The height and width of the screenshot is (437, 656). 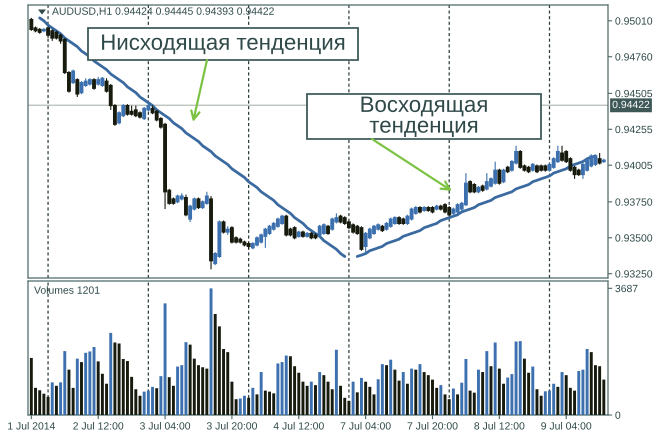 What do you see at coordinates (163, 11) in the screenshot?
I see `chart-title: AUDUSD,H1 0.94424 0.94445 0.94393 0.94422` at bounding box center [163, 11].